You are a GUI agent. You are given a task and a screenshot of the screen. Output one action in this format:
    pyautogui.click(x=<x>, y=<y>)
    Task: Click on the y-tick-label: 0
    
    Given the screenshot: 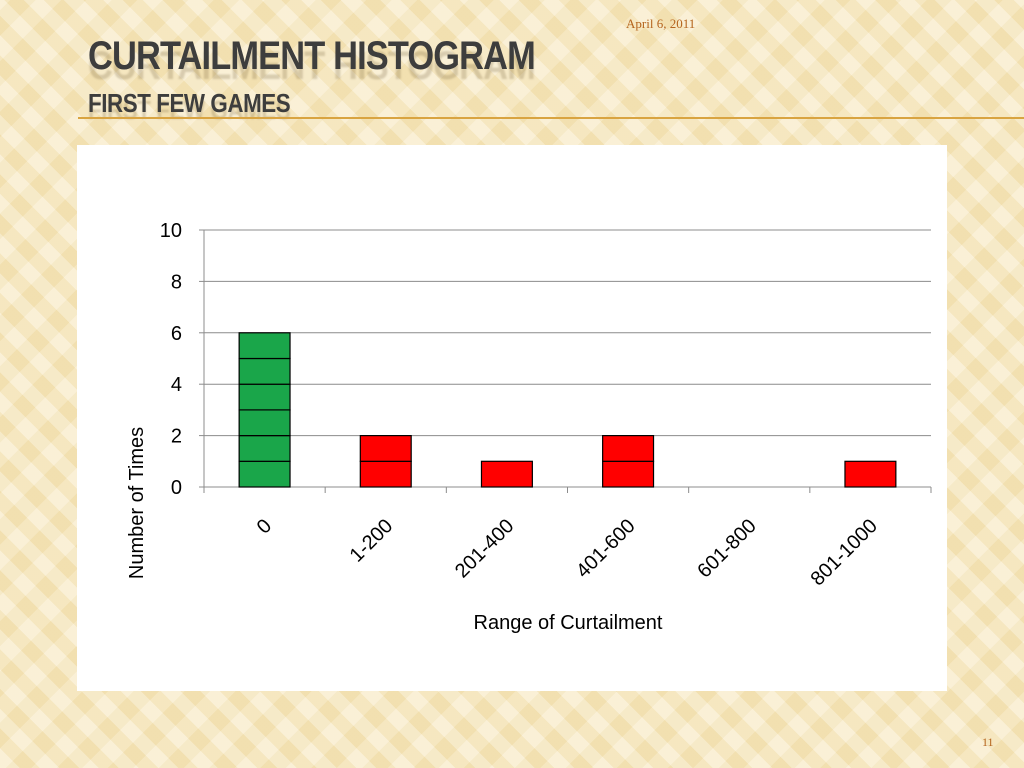 What is the action you would take?
    pyautogui.click(x=176, y=488)
    